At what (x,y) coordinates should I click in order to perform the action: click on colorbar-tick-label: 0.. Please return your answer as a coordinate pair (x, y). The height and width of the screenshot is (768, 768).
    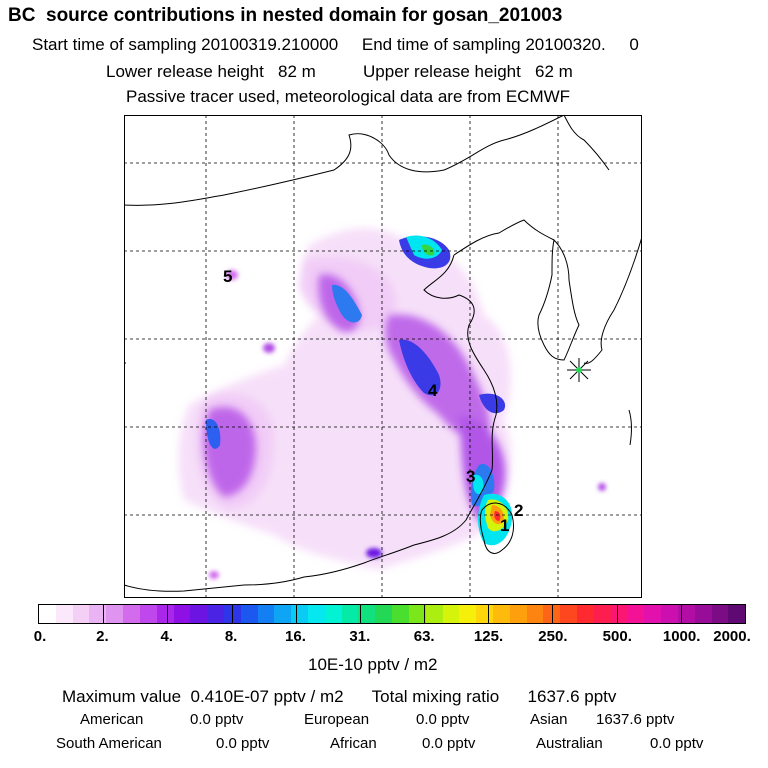
    Looking at the image, I should click on (40, 636).